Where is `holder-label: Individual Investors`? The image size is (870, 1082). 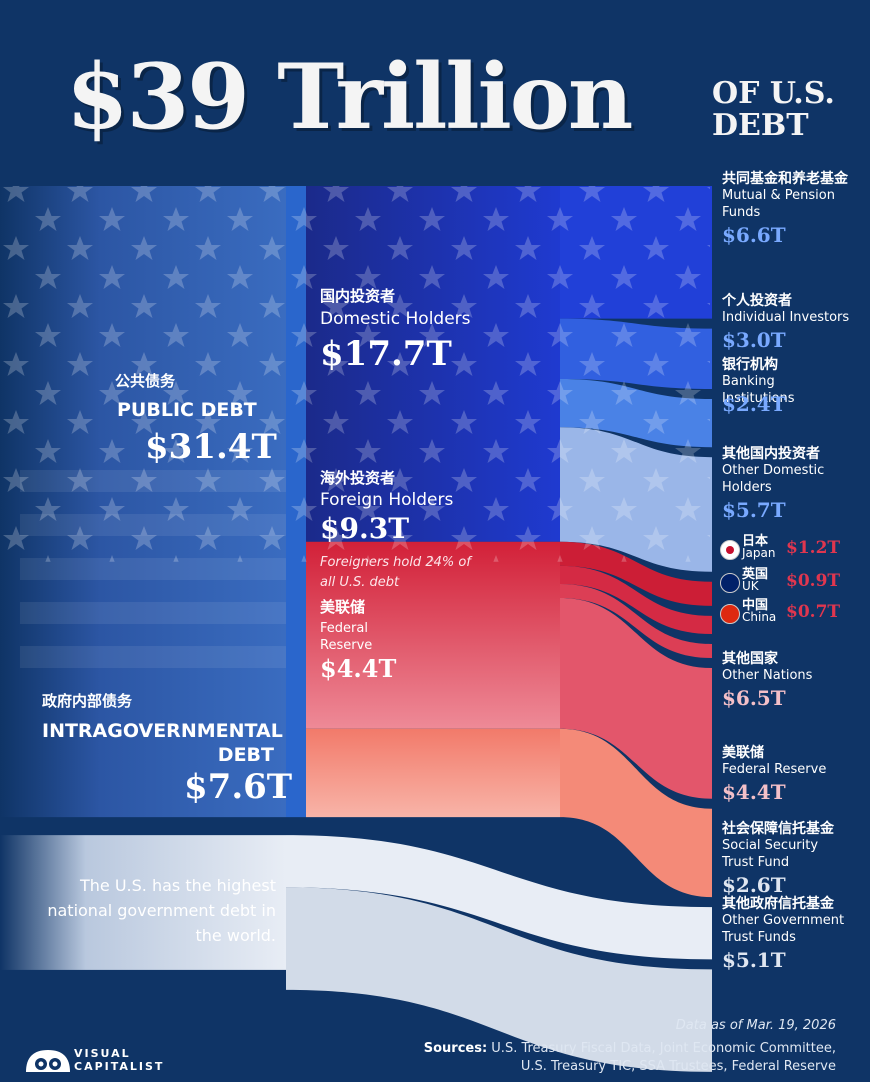 holder-label: Individual Investors is located at coordinates (786, 317).